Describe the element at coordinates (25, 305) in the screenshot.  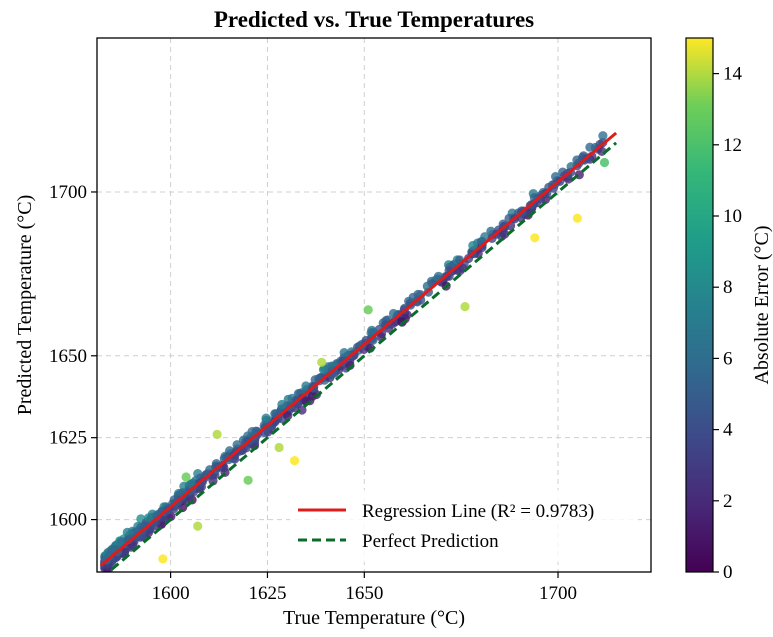
I see `y-axis-label: Predicted Temperature (°C)` at that location.